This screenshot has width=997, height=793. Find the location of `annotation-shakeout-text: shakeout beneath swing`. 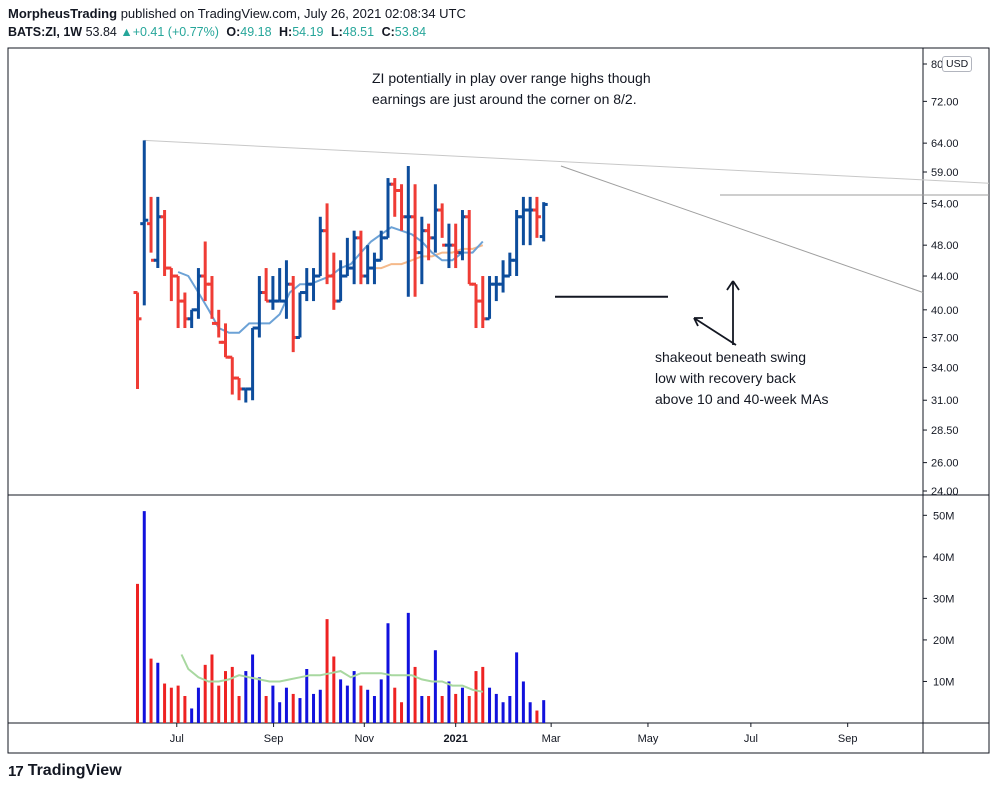

annotation-shakeout-text: shakeout beneath swing is located at coordinates (730, 357).